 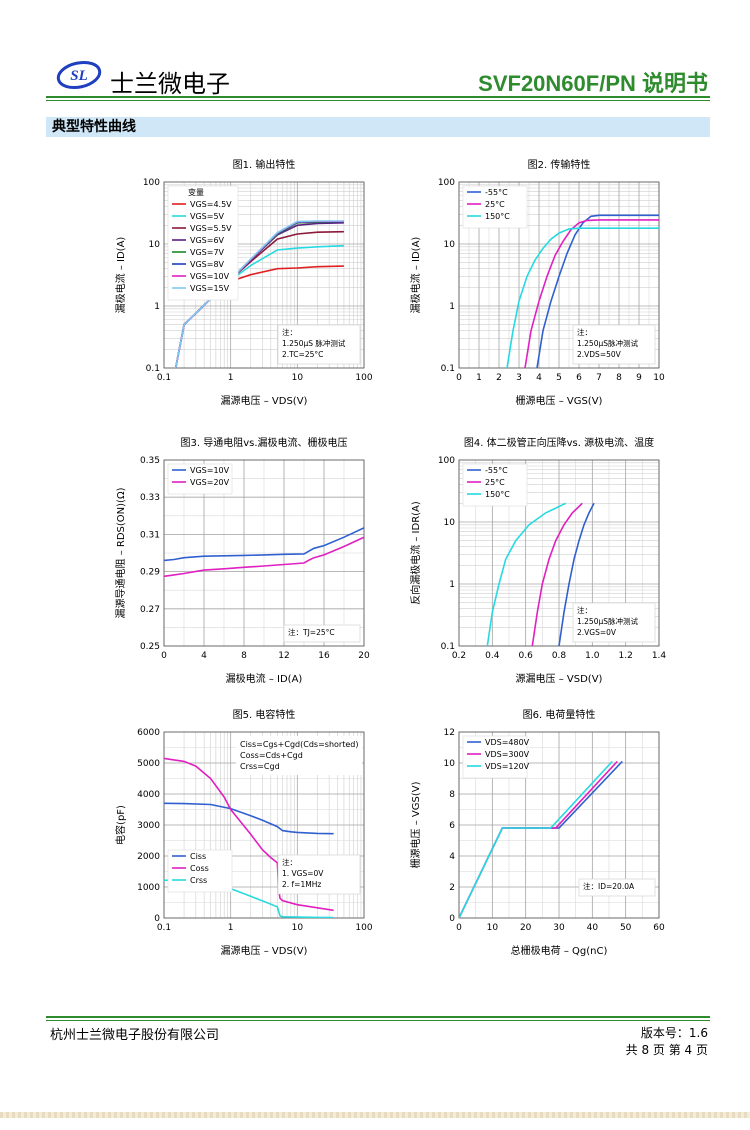 What do you see at coordinates (559, 714) in the screenshot?
I see `chart-title: 图6. 电荷量特性` at bounding box center [559, 714].